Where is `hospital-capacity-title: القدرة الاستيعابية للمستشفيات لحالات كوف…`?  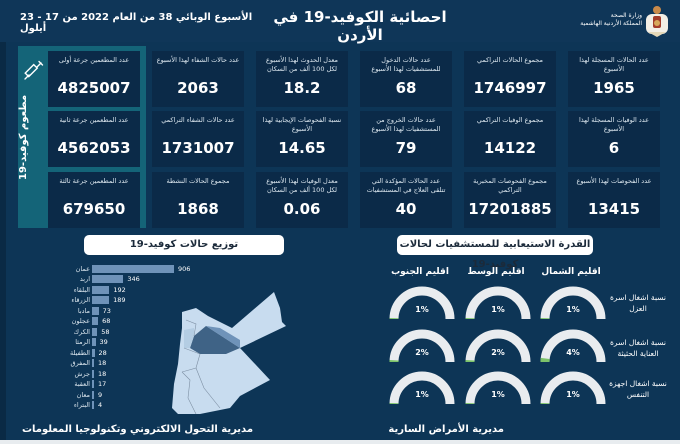 hospital-capacity-title: القدرة الاستيعابية للمستشفيات لحالات كوف… is located at coordinates (495, 252).